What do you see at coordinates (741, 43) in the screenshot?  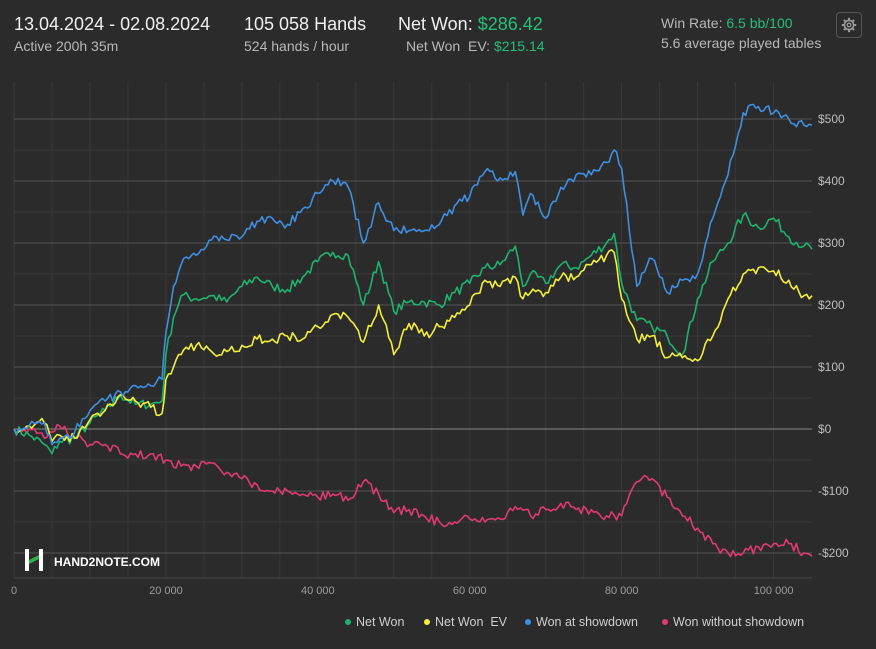 I see `avg-tables: 5.6 average played tables` at bounding box center [741, 43].